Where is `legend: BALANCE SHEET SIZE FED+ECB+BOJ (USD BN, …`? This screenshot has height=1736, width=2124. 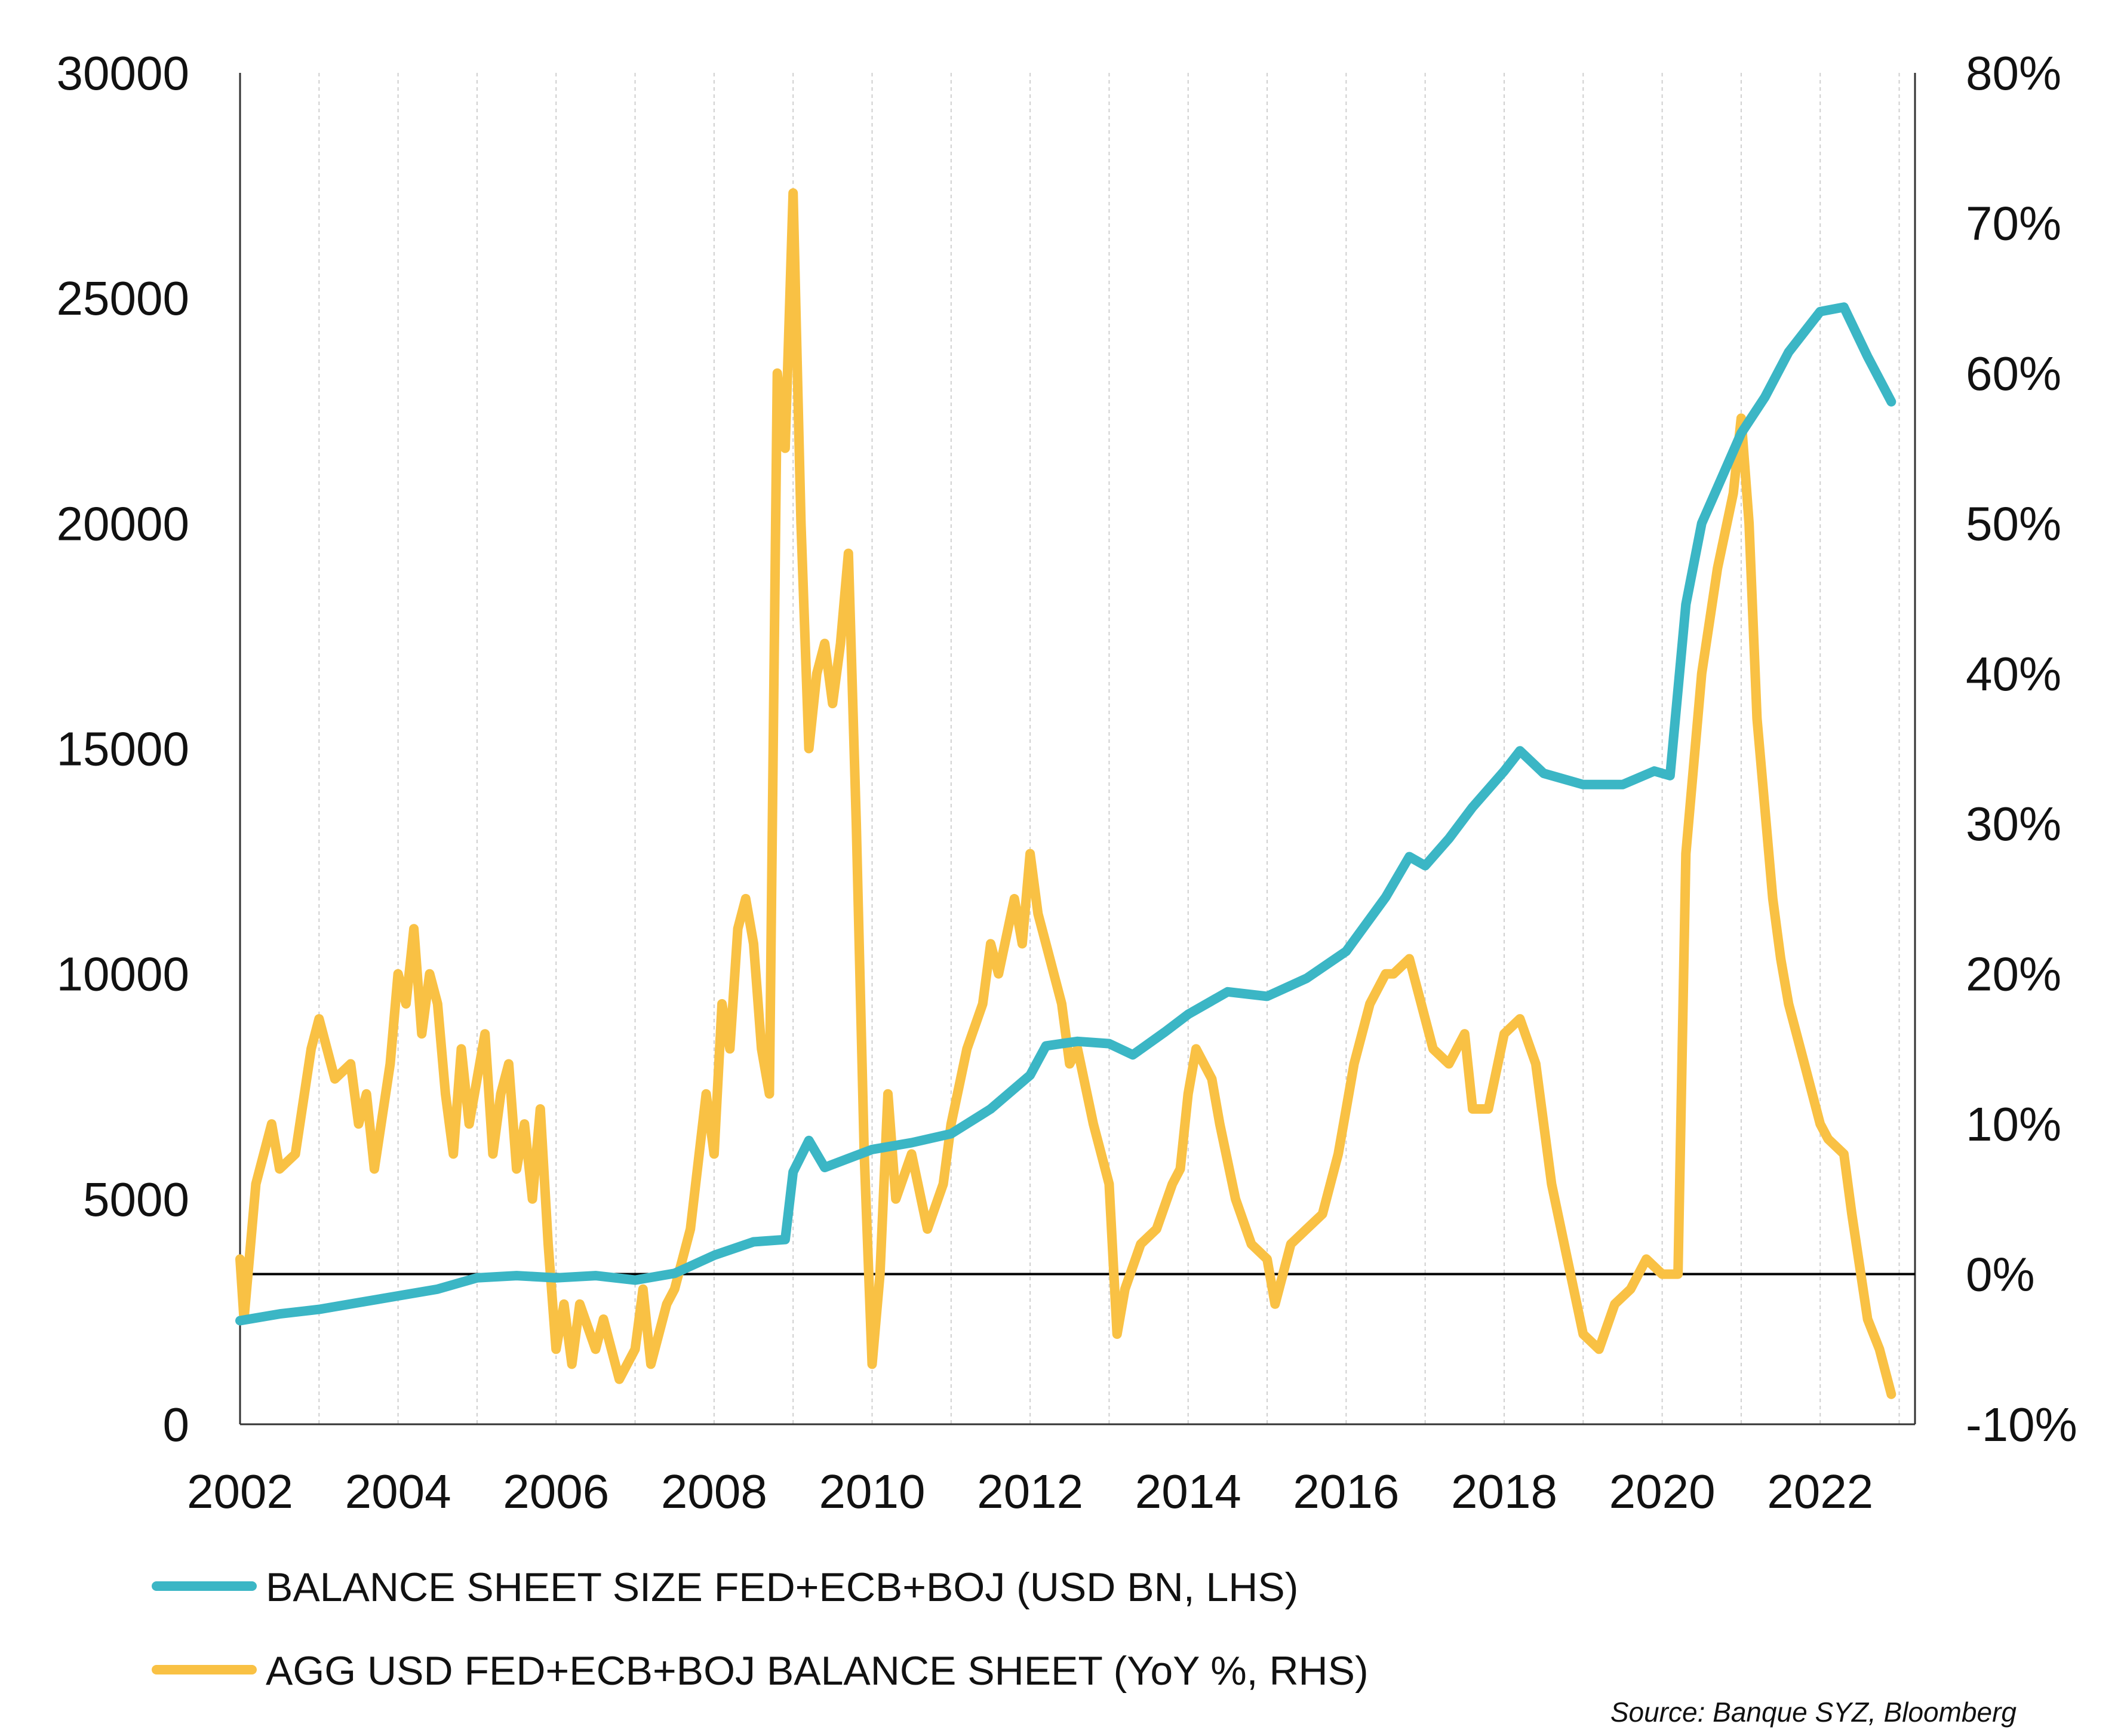
legend: BALANCE SHEET SIZE FED+ECB+BOJ (USD BN, … is located at coordinates (761, 1629).